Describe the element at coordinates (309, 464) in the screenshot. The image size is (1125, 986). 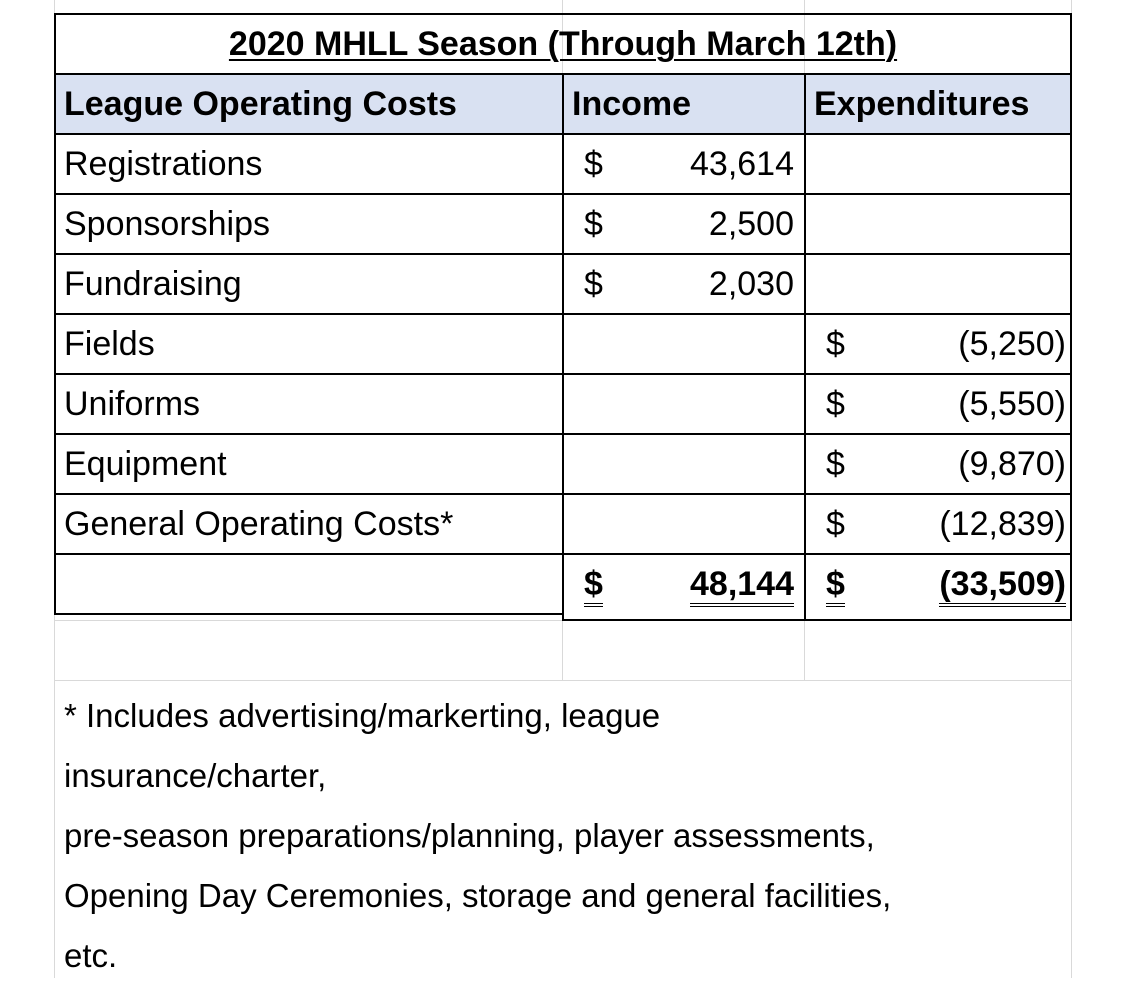
I see `row-label: Equipment` at that location.